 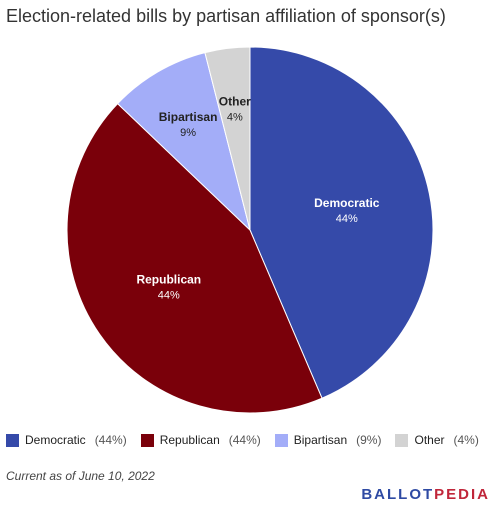 What do you see at coordinates (80, 476) in the screenshot?
I see `footnote: Current as of June 10, 2022` at bounding box center [80, 476].